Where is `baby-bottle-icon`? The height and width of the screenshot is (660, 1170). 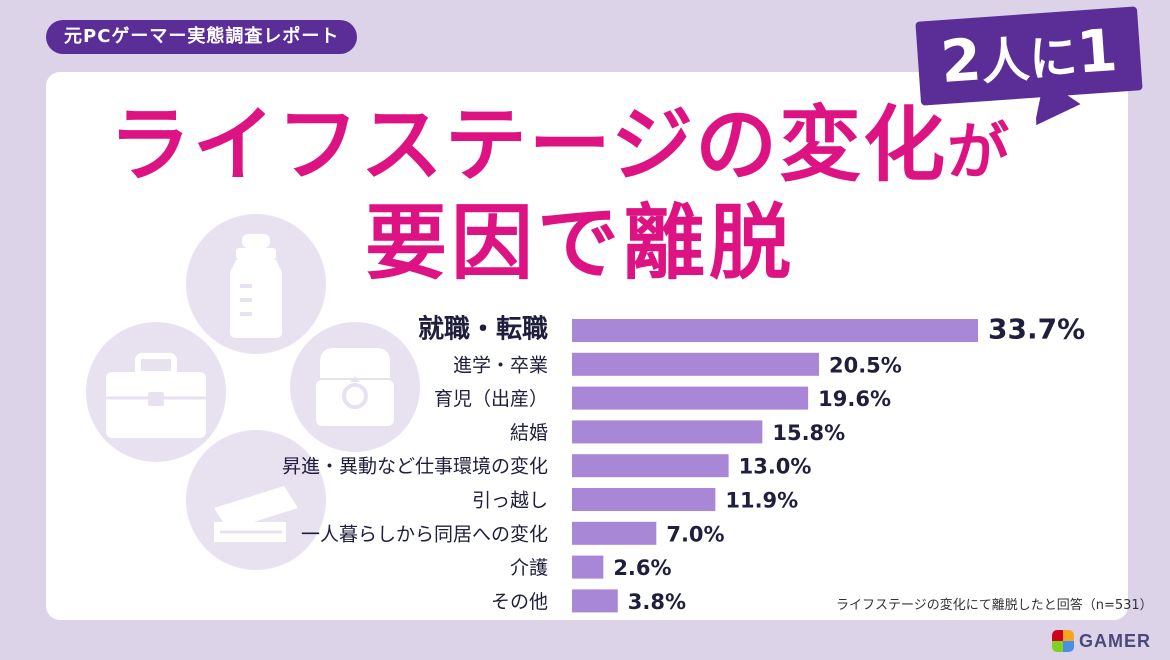
baby-bottle-icon is located at coordinates (256, 286).